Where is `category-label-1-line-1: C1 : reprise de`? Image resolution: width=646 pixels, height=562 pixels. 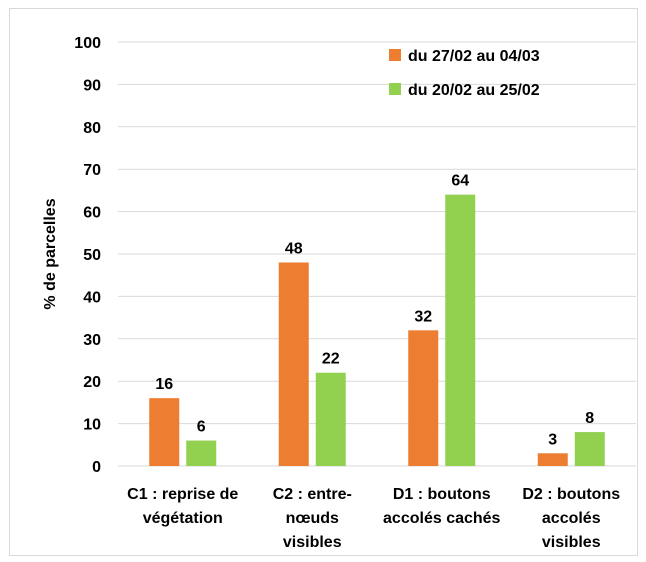
category-label-1-line-1: C1 : reprise de is located at coordinates (182, 494).